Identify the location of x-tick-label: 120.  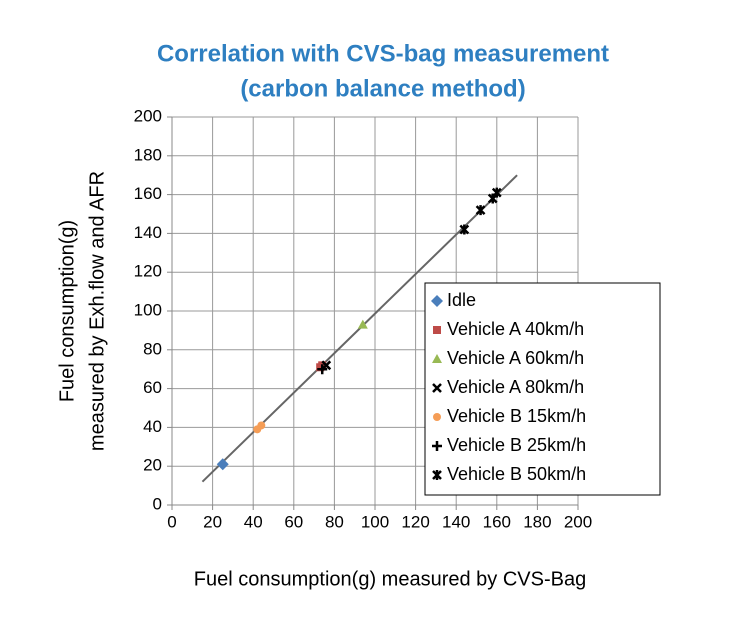
(415, 521).